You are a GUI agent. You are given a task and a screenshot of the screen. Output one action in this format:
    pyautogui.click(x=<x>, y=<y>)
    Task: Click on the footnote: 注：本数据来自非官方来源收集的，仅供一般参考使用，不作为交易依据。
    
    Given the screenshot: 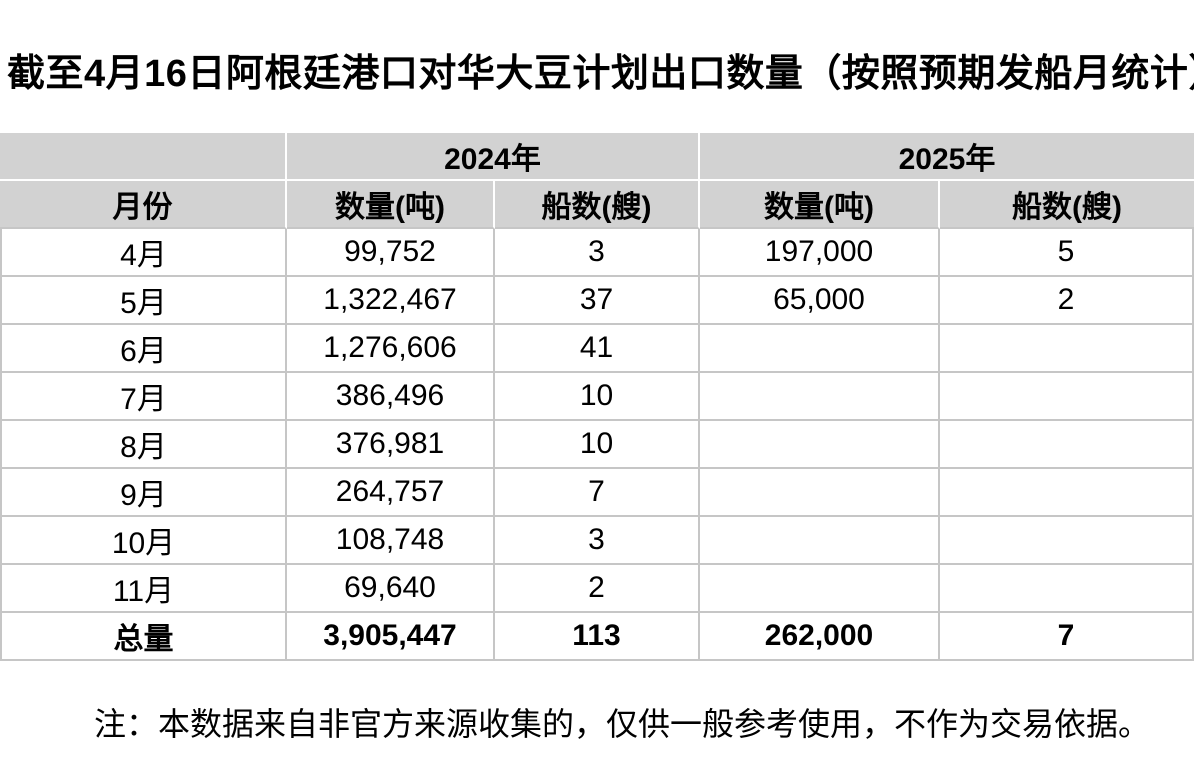 What is the action you would take?
    pyautogui.click(x=622, y=724)
    